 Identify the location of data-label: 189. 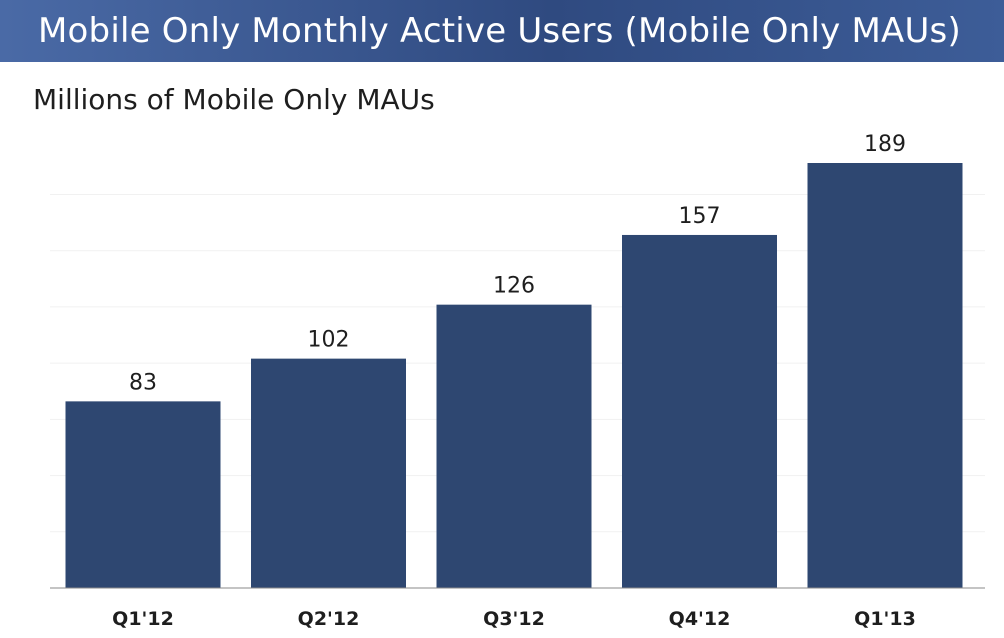
(885, 144).